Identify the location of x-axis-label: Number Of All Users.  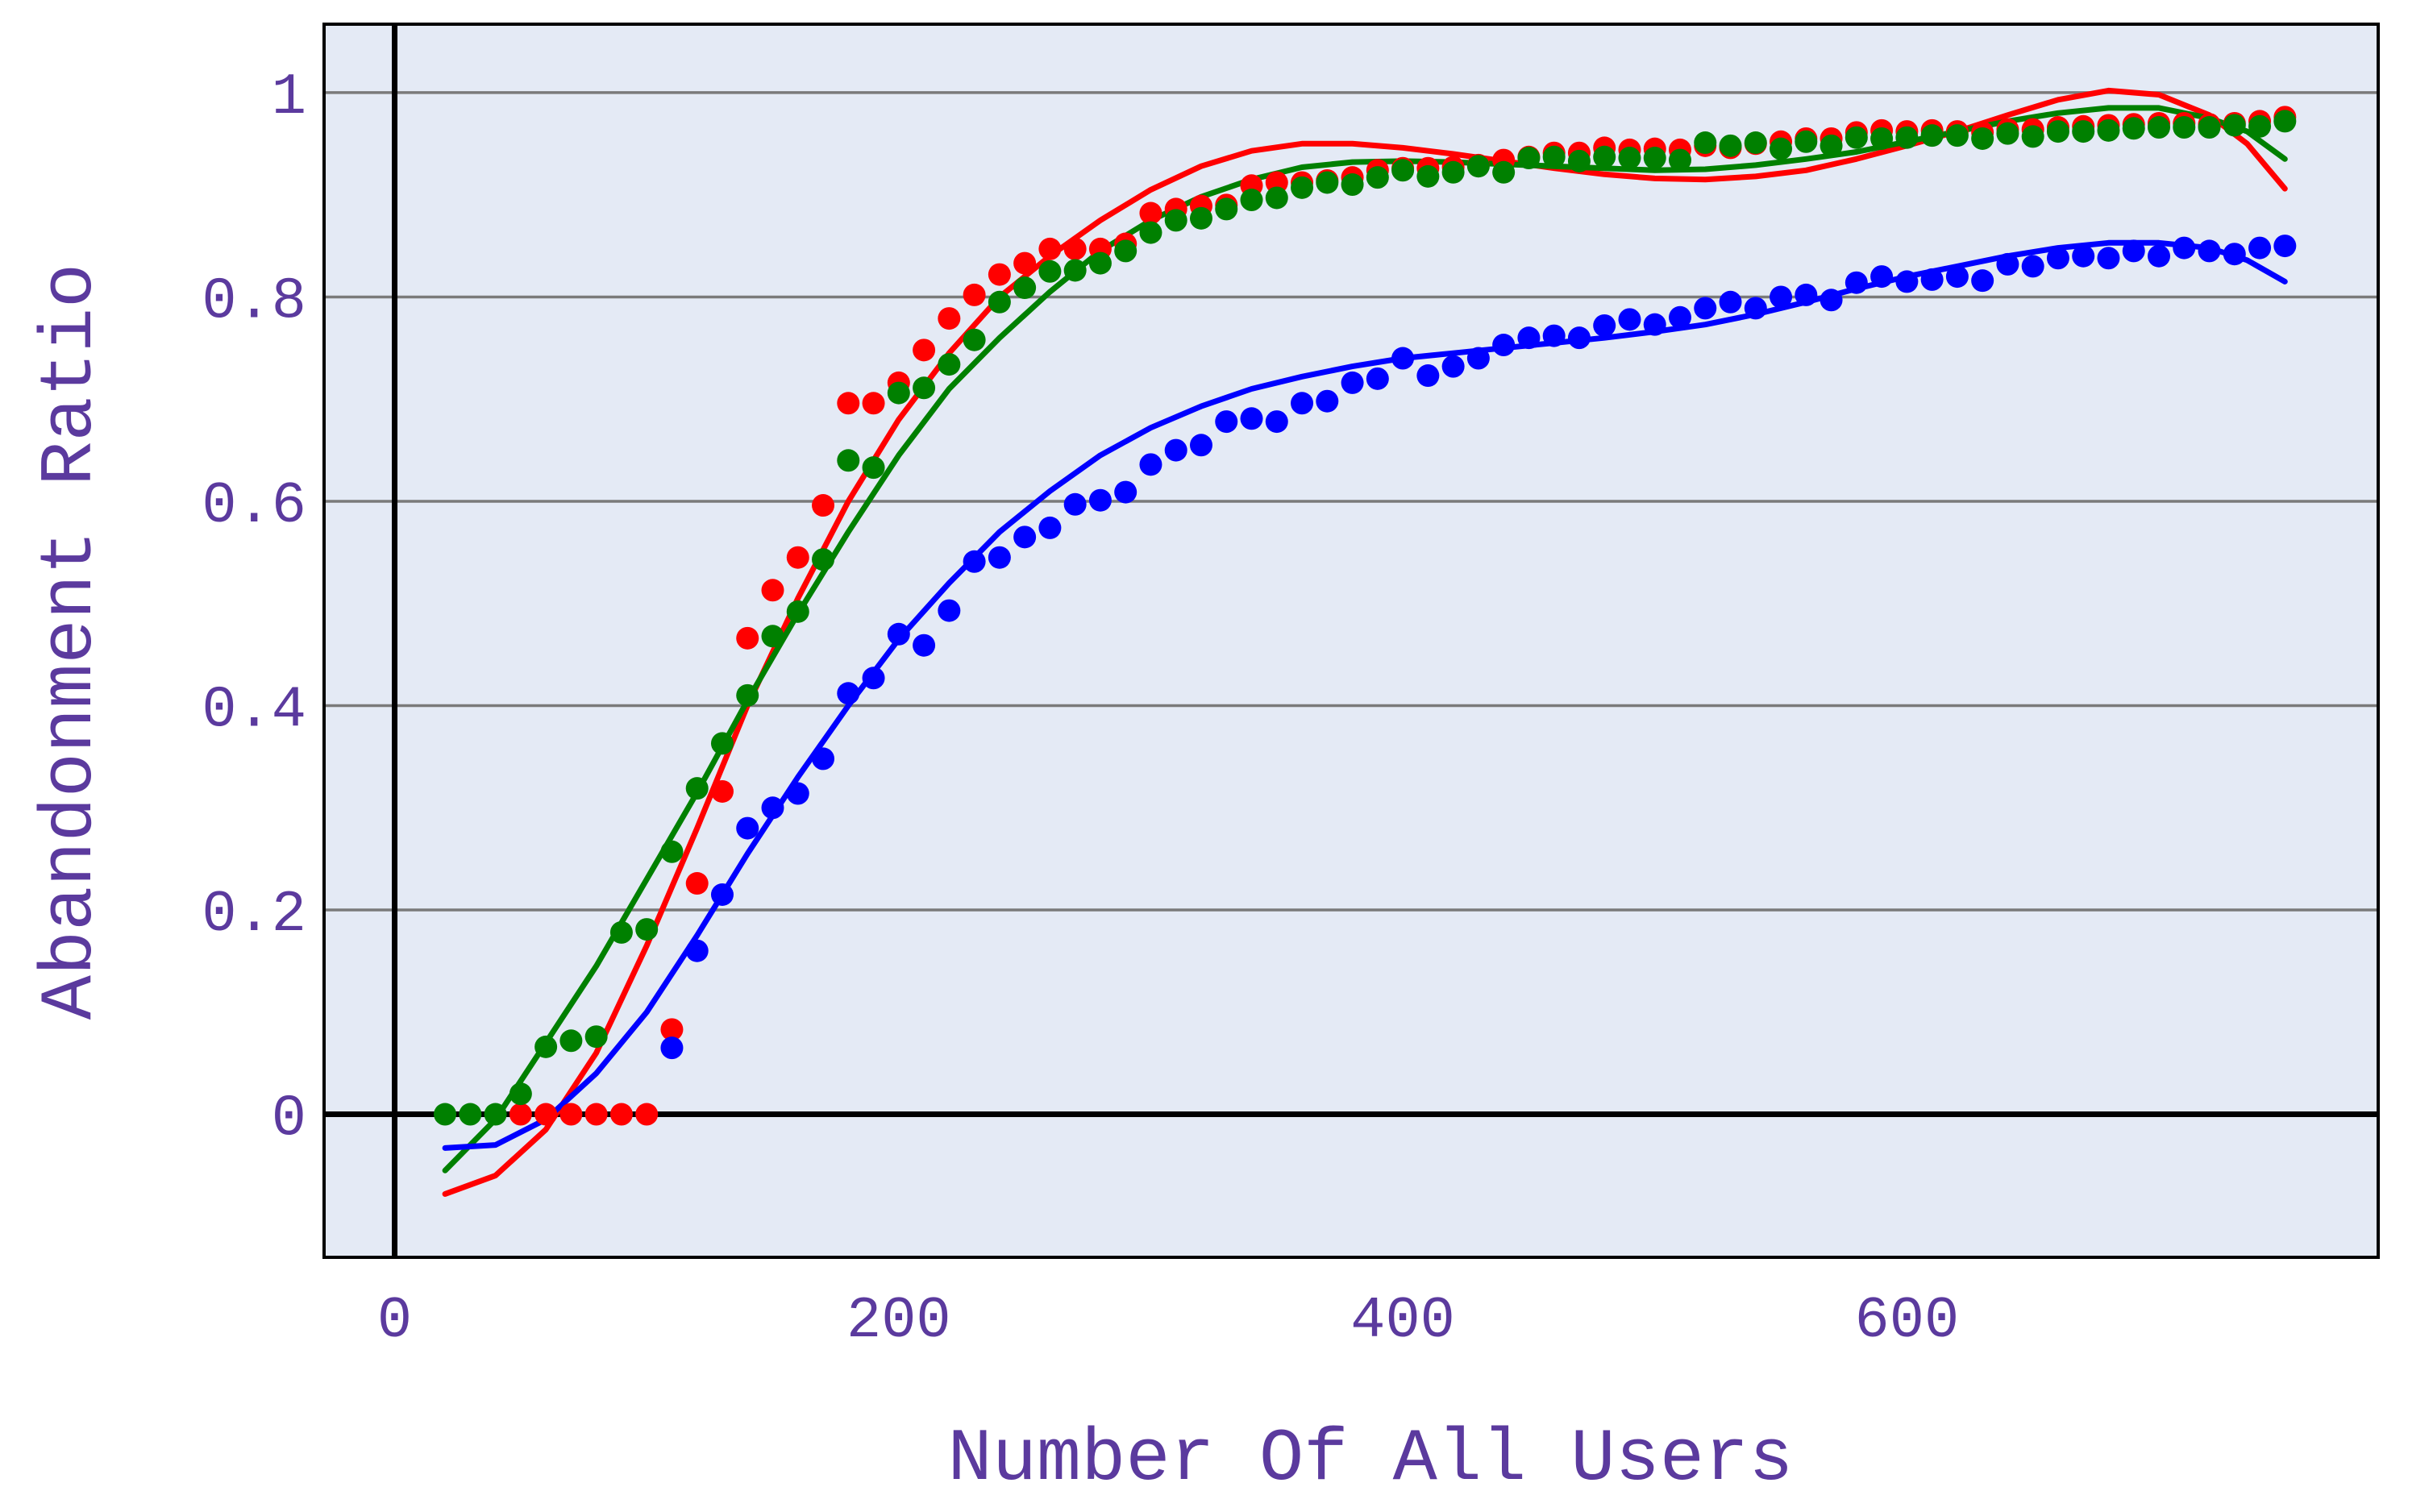
(1371, 1459).